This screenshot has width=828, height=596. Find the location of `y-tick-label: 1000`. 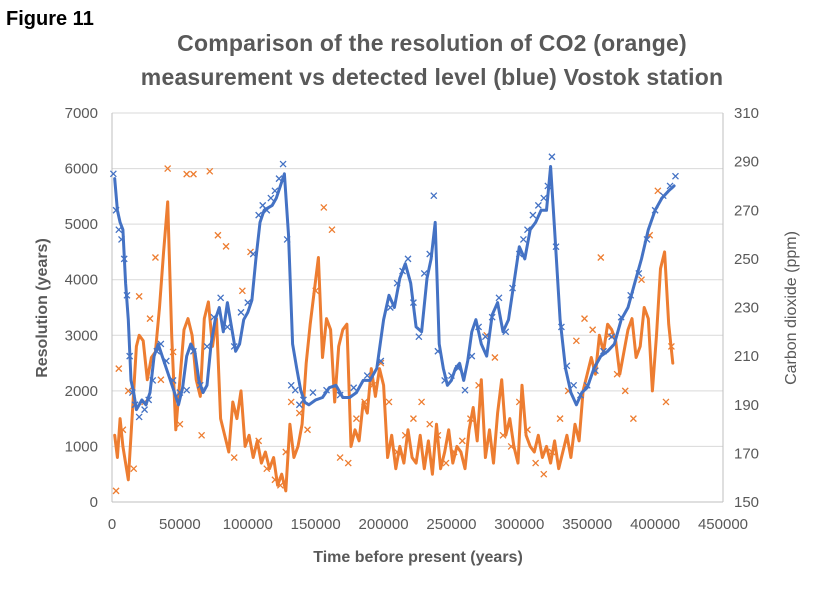

y-tick-label: 1000 is located at coordinates (81, 446).